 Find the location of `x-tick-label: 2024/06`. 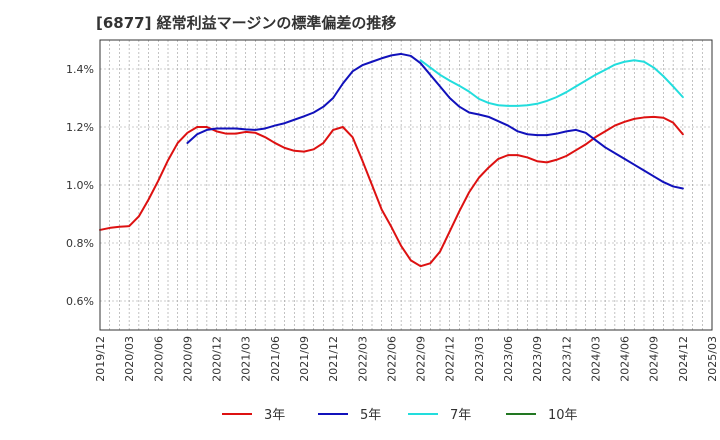

x-tick-label: 2024/06 is located at coordinates (625, 359).